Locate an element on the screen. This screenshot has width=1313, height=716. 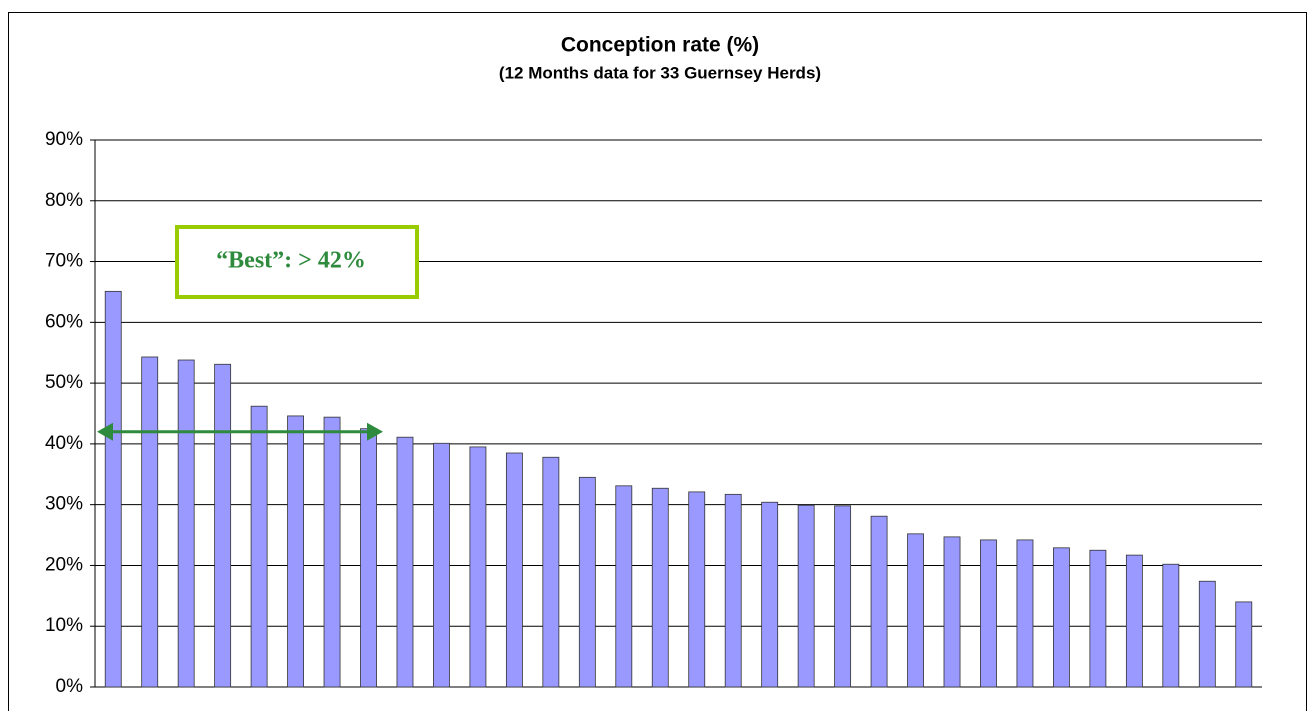
y-tick-label: 60% is located at coordinates (64, 321).